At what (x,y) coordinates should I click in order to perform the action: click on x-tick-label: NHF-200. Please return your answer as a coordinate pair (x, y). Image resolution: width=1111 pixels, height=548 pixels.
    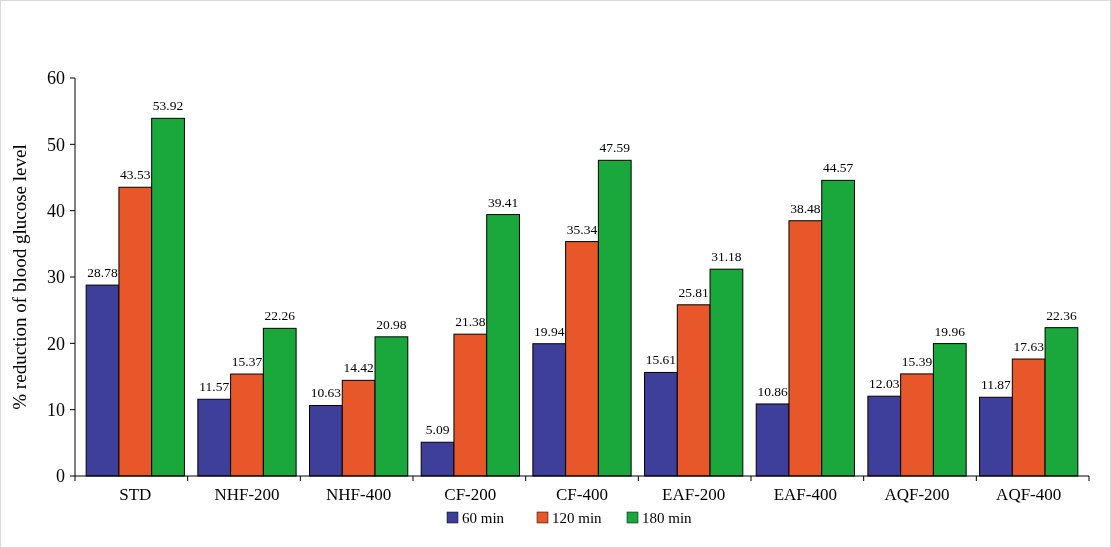
    Looking at the image, I should click on (247, 494).